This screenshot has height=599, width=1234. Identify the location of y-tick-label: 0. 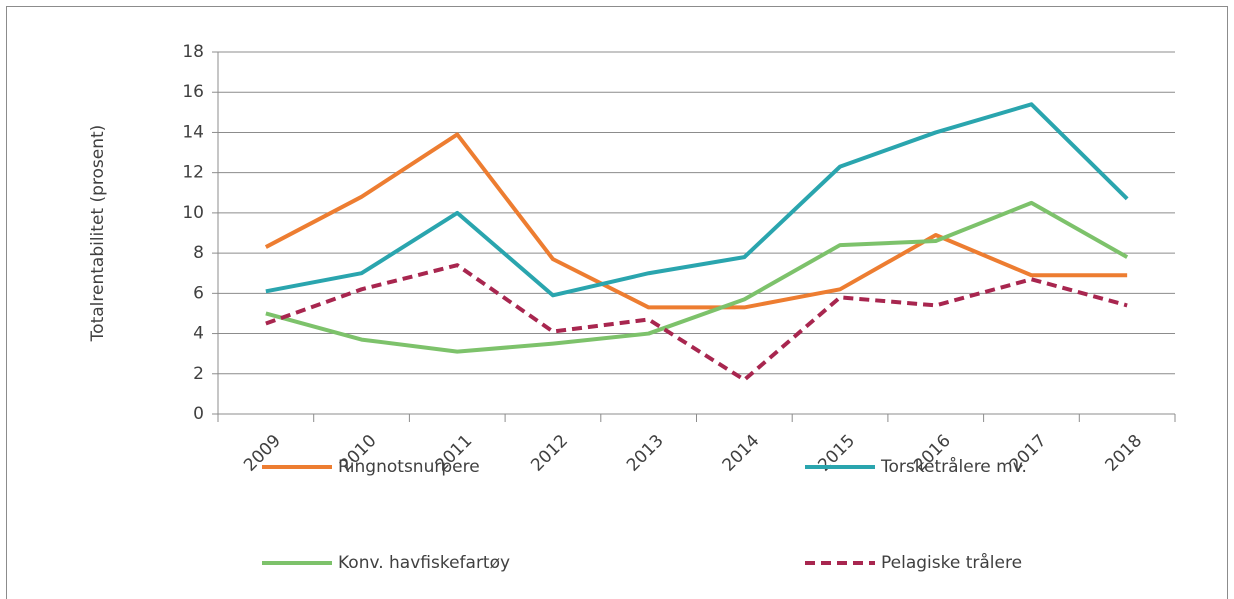
(198, 414).